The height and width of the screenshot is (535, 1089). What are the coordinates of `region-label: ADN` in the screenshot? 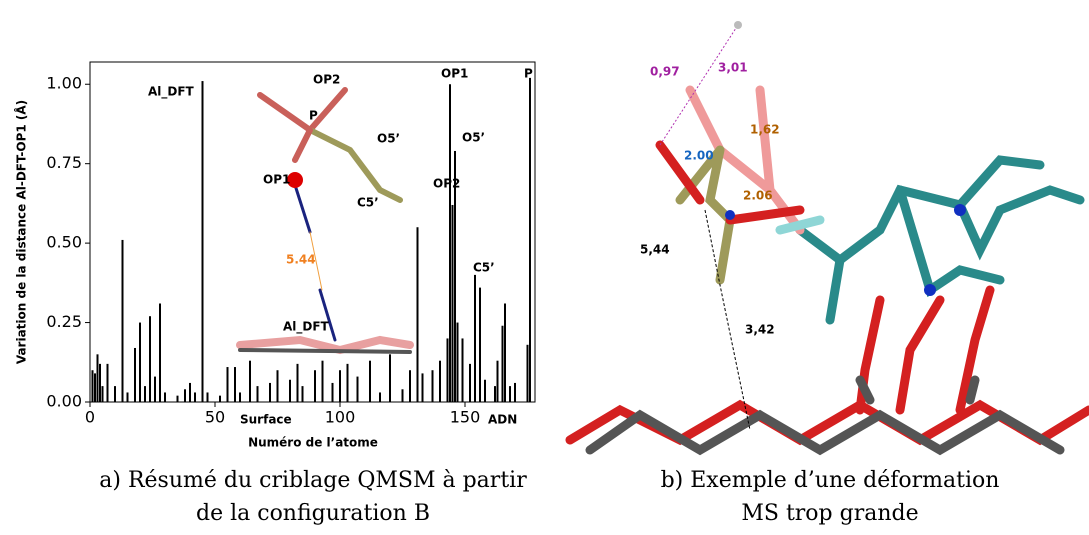 It's located at (502, 420).